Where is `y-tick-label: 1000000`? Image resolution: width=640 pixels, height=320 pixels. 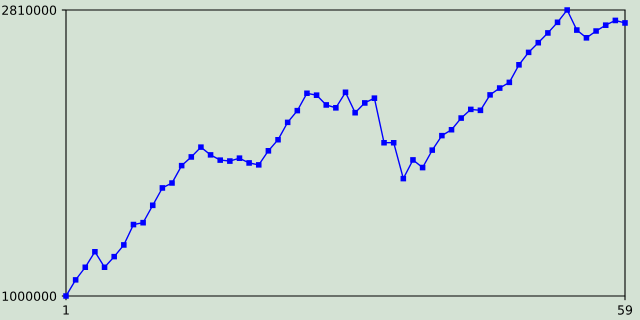 y-tick-label: 1000000 is located at coordinates (29, 296).